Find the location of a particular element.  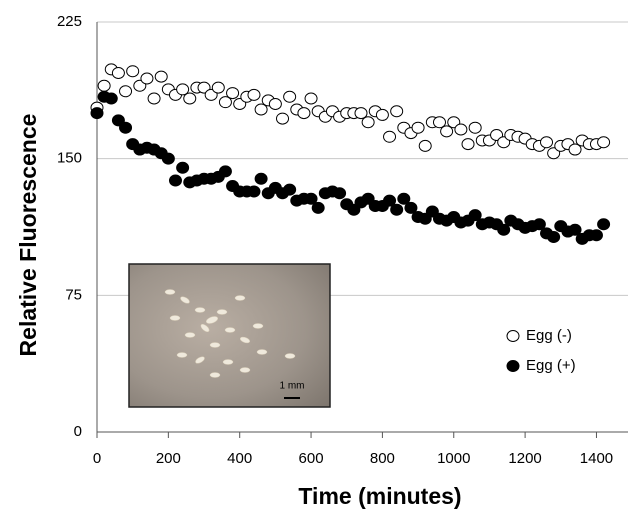

legend-label: Egg (-) is located at coordinates (549, 335).